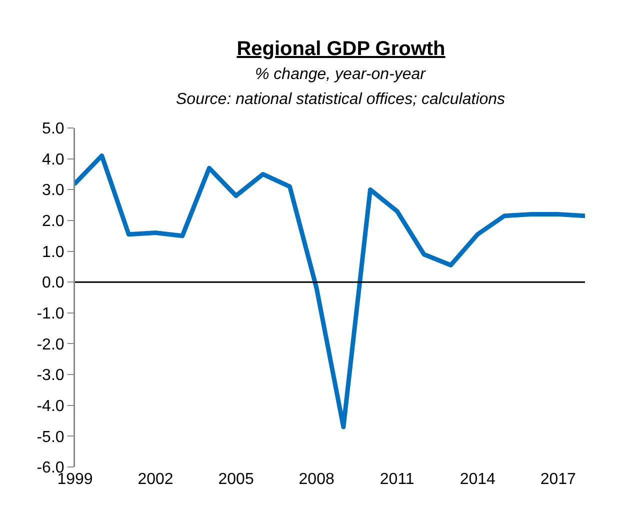  Describe the element at coordinates (340, 74) in the screenshot. I see `chart-subtitle: % change, year-on-year` at that location.